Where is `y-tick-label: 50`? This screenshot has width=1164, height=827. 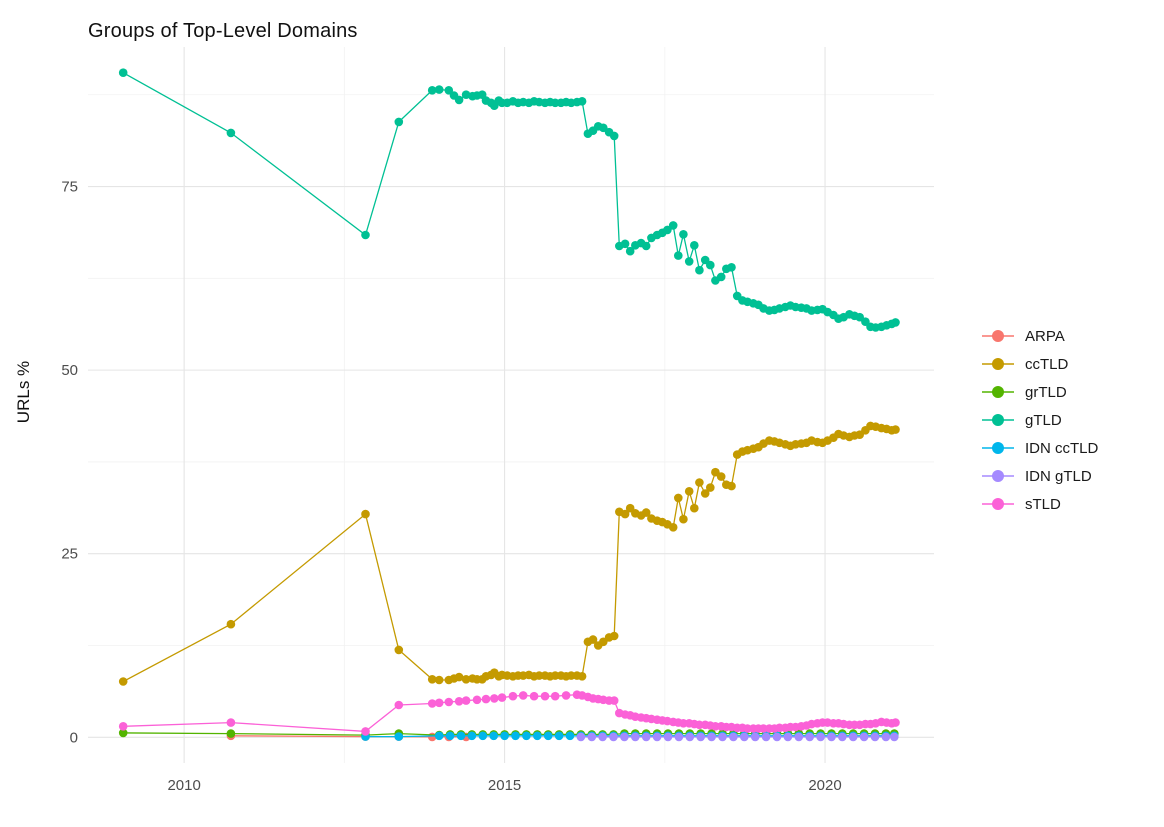 y-tick-label: 50 is located at coordinates (69, 370).